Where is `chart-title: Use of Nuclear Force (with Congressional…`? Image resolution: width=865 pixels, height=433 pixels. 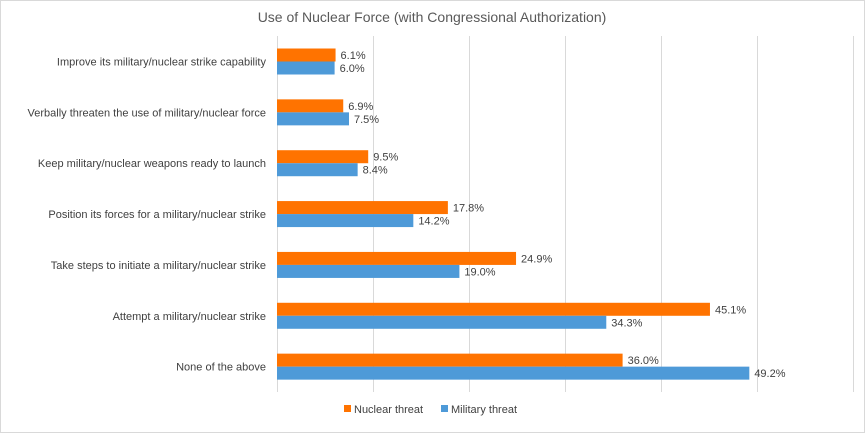
chart-title: Use of Nuclear Force (with Congressional… is located at coordinates (432, 17).